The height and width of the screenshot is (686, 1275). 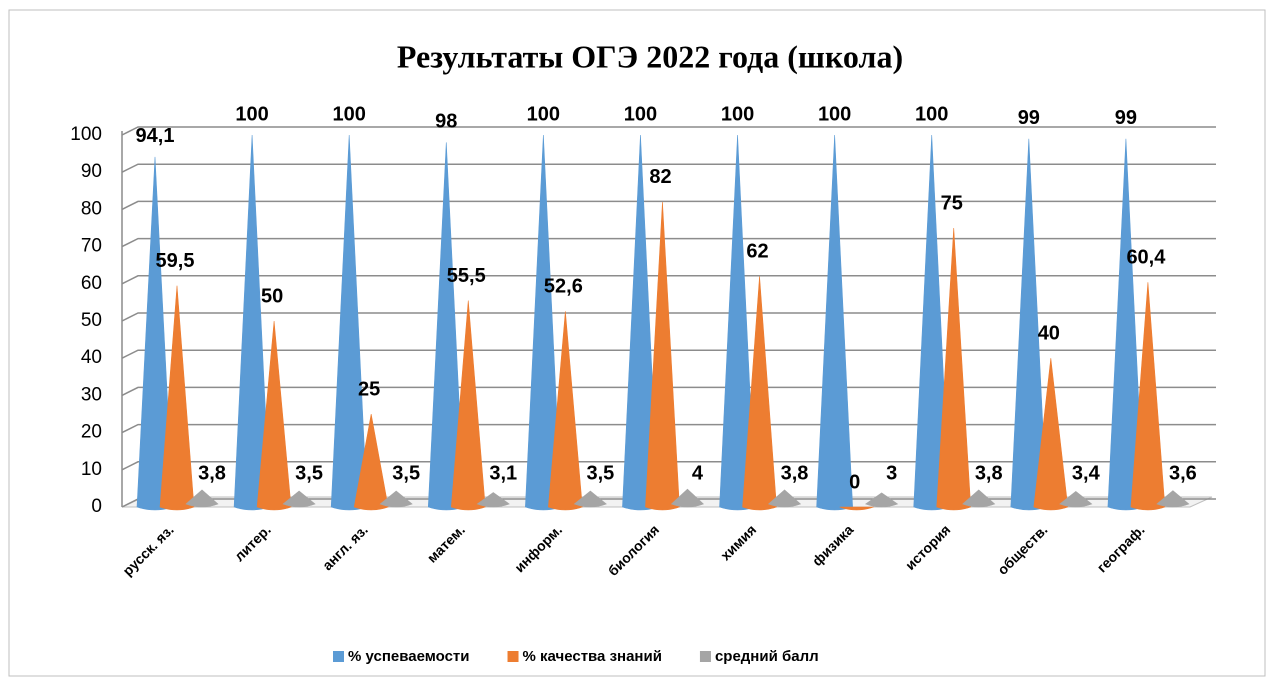 I want to click on value-label: 55,5, so click(x=466, y=276).